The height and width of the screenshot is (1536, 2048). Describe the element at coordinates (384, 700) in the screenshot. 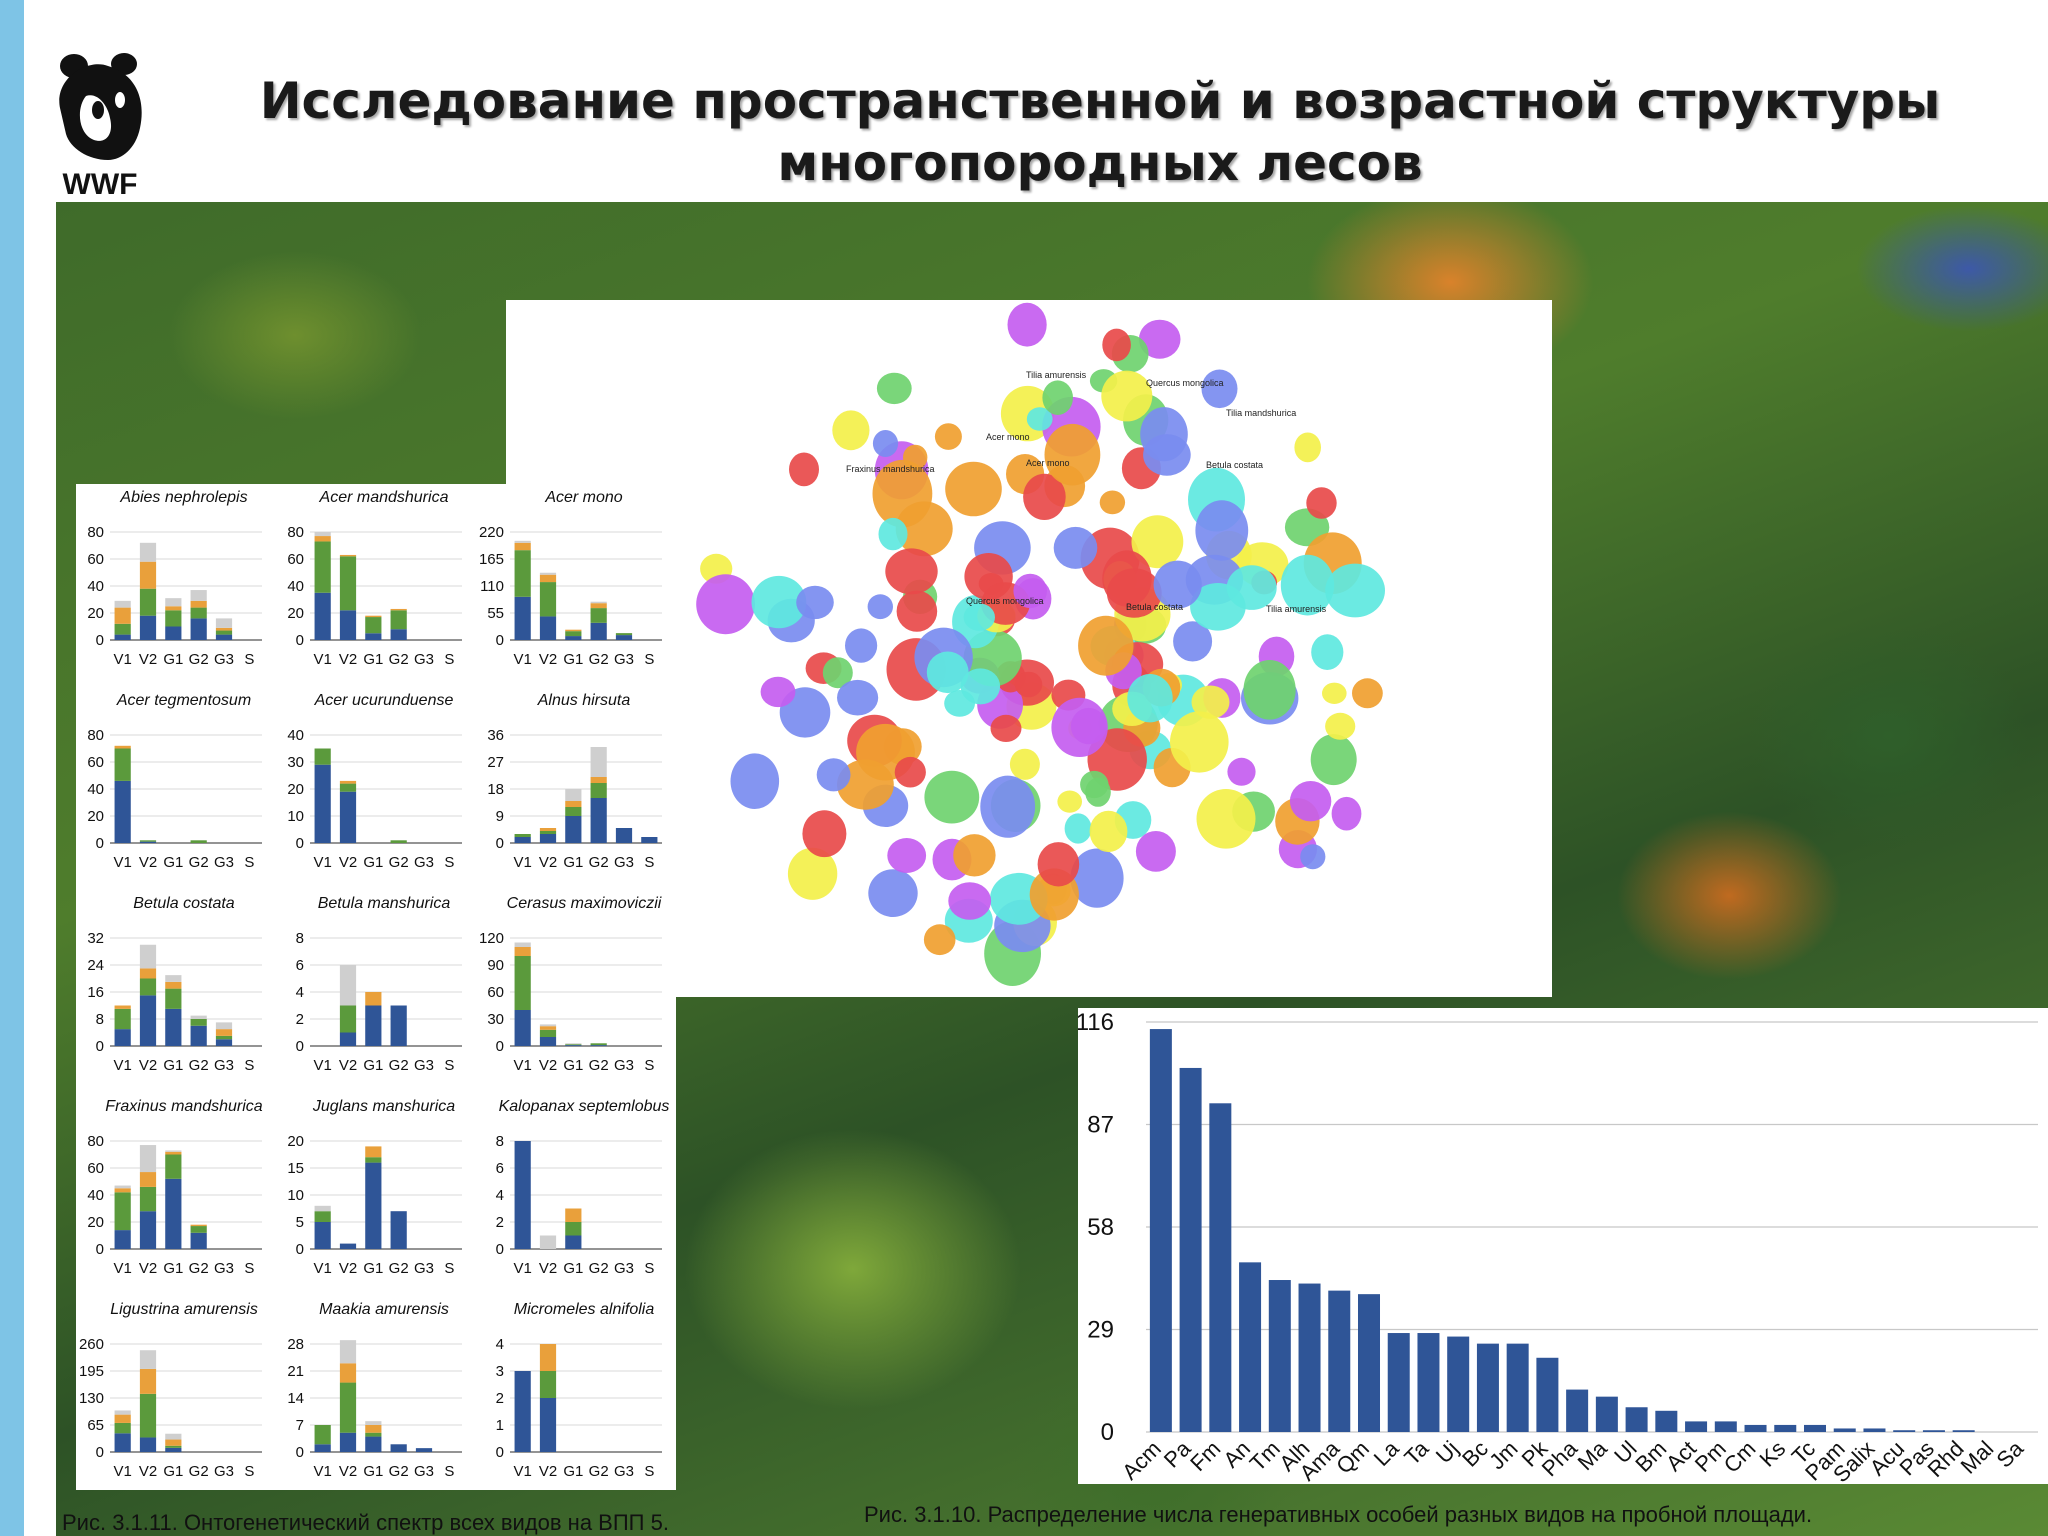

I see `species-title: Acer ucurunduense` at that location.